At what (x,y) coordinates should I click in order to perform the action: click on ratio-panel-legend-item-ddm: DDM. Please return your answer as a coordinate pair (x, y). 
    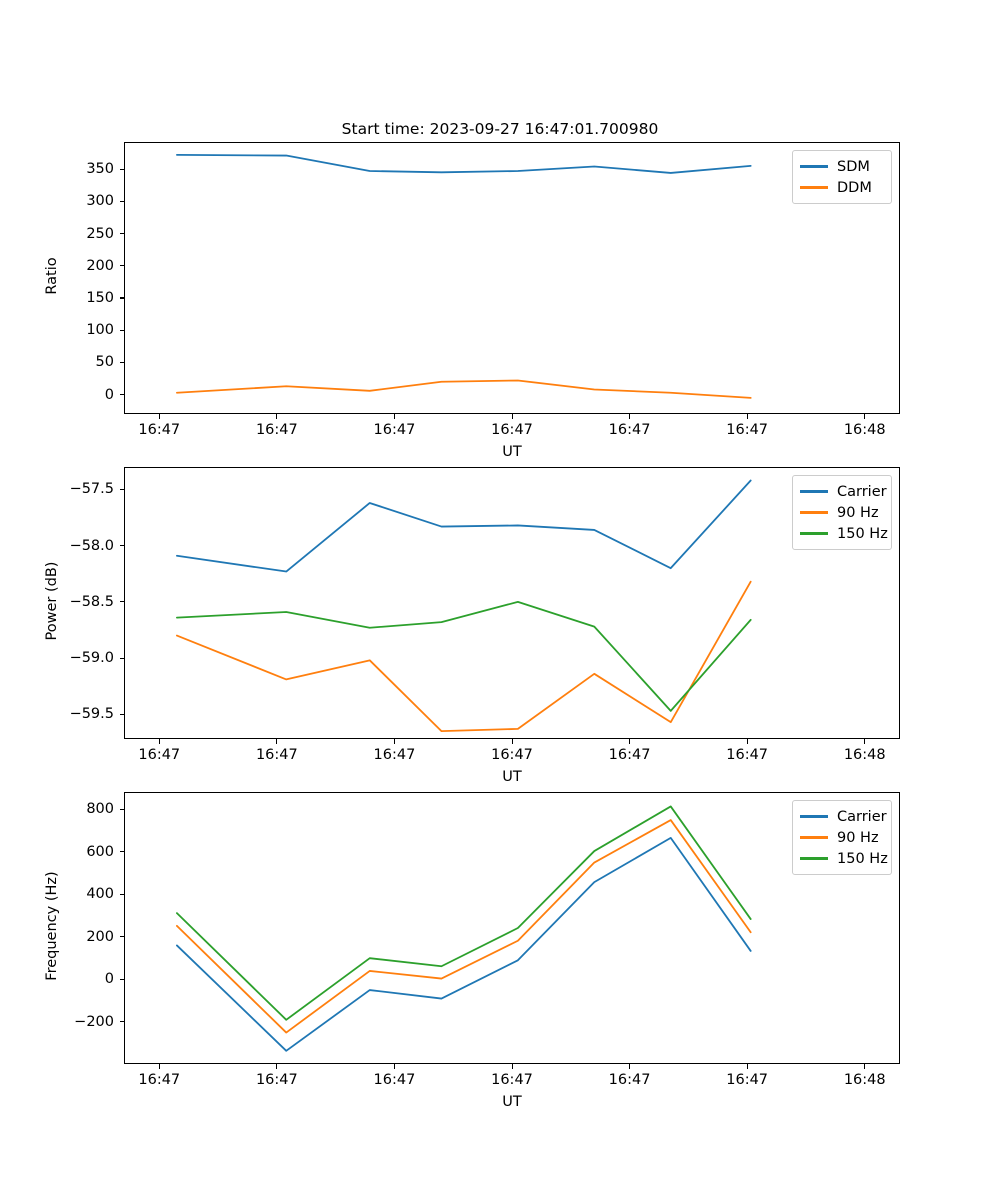
    Looking at the image, I should click on (842, 187).